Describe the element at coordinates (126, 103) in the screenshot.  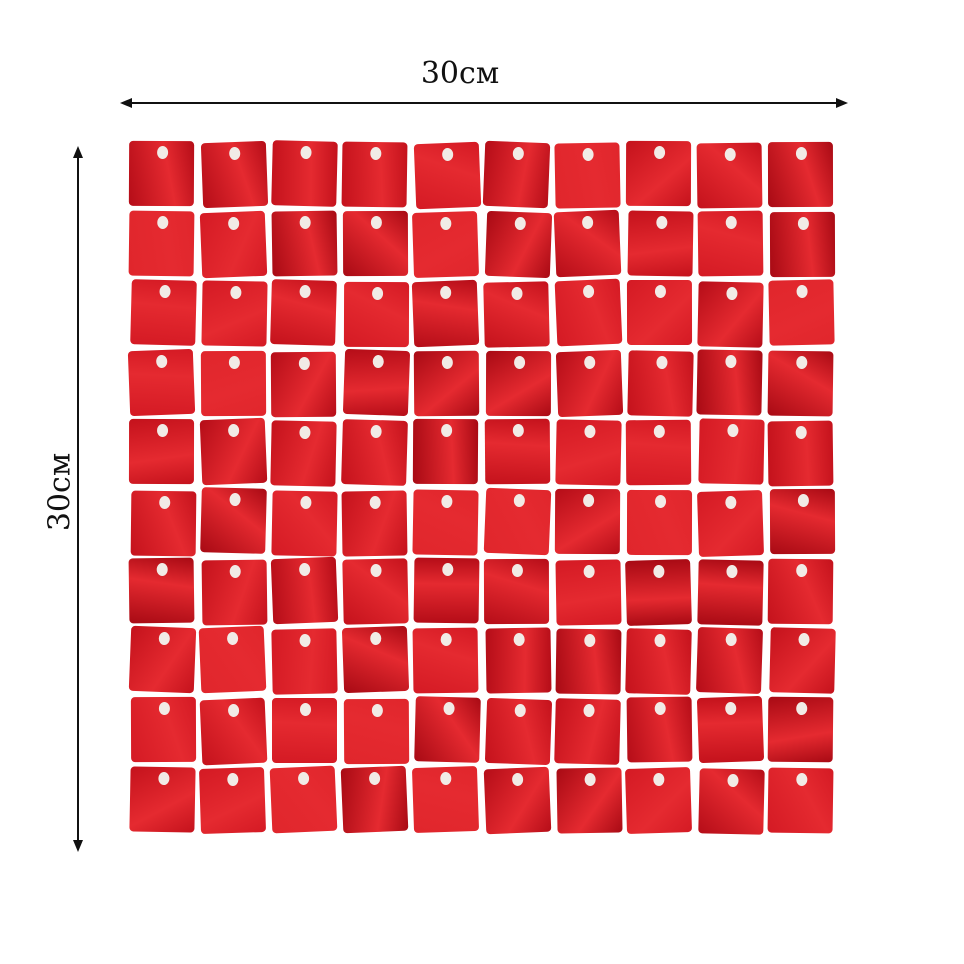
I see `width-arrow-left-head` at that location.